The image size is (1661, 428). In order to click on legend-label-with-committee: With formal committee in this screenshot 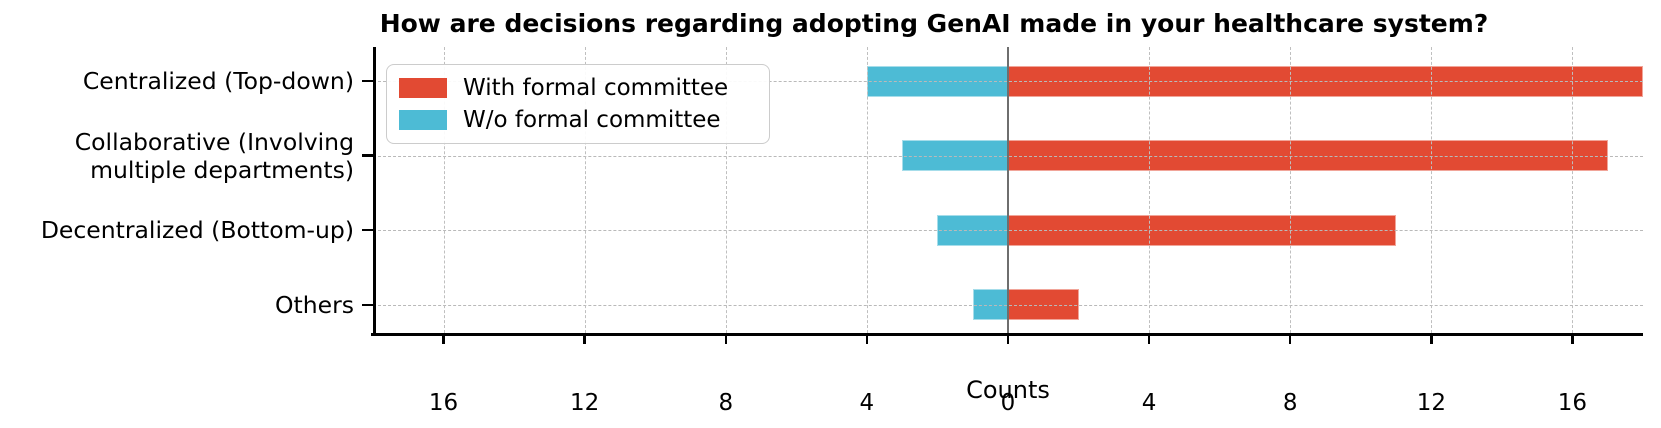, I will do `click(596, 88)`.